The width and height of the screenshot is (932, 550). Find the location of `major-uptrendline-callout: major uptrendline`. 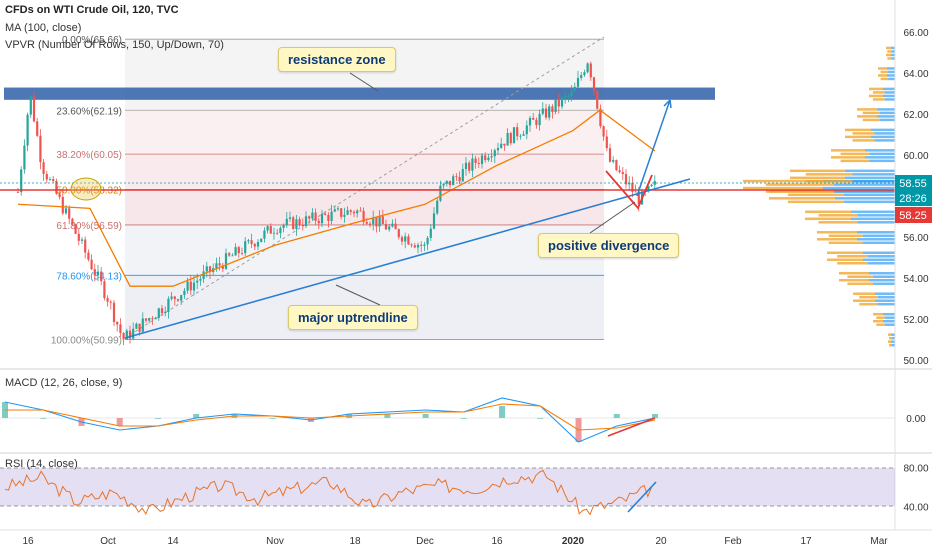

major-uptrendline-callout: major uptrendline is located at coordinates (353, 317).